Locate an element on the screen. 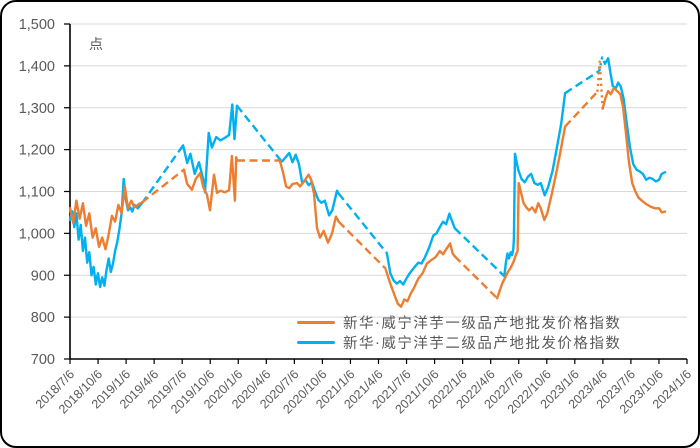 The height and width of the screenshot is (448, 700). chart-legend: 新华·威宁洋芋一级品产地批发价格指数 新华·威宁洋芋二级品产地批发价格指数 is located at coordinates (459, 332).